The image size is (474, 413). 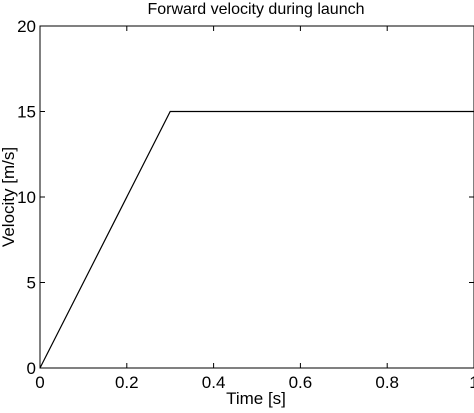 I want to click on x-axis-label: Time [s], so click(x=256, y=398).